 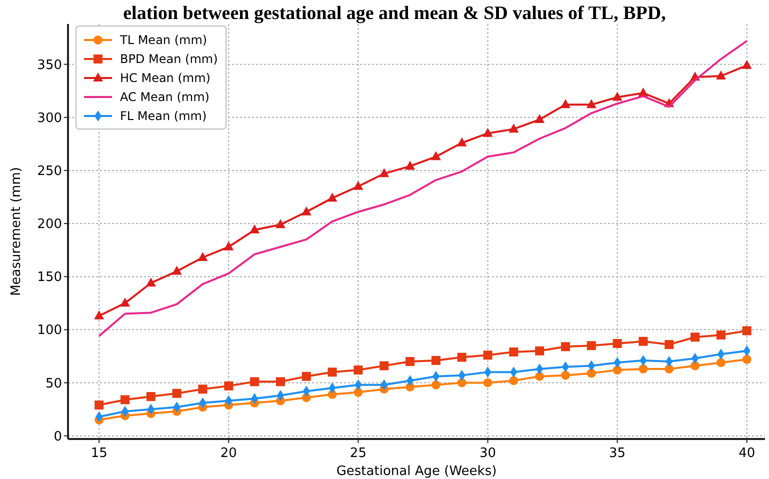 I want to click on x-tick-label: 20, so click(x=228, y=453).